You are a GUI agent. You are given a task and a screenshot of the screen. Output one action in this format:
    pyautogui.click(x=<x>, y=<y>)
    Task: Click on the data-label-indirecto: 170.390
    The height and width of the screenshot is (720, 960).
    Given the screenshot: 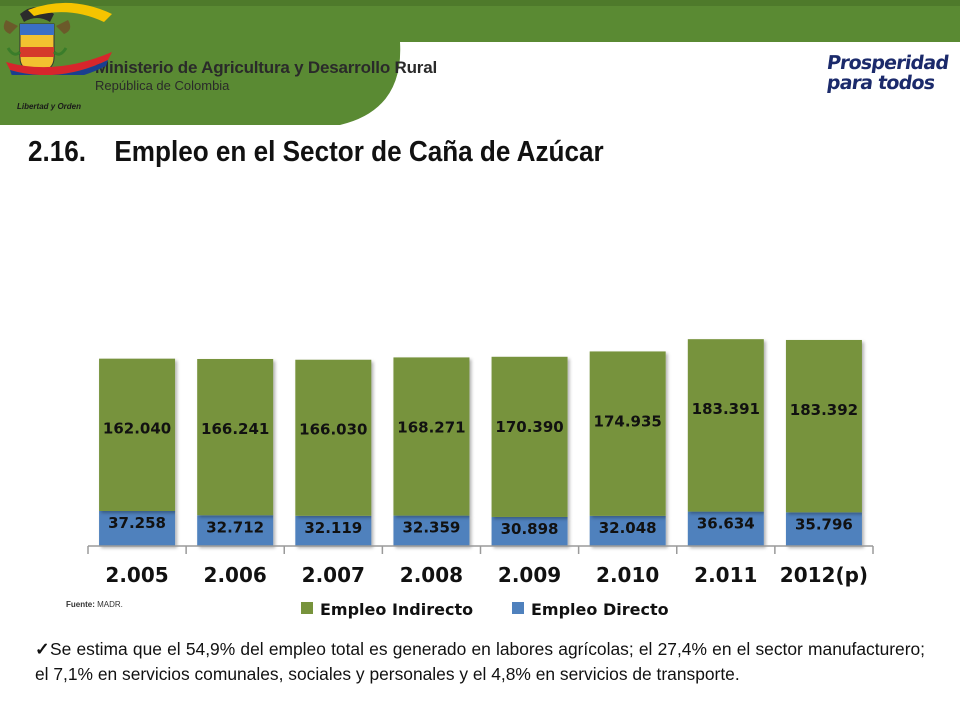 What is the action you would take?
    pyautogui.click(x=529, y=427)
    